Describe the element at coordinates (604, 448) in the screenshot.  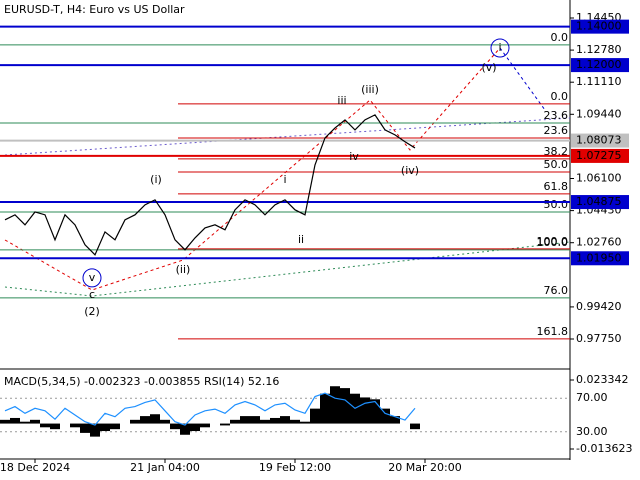
I see `y2-tick-label: -0.013623` at that location.